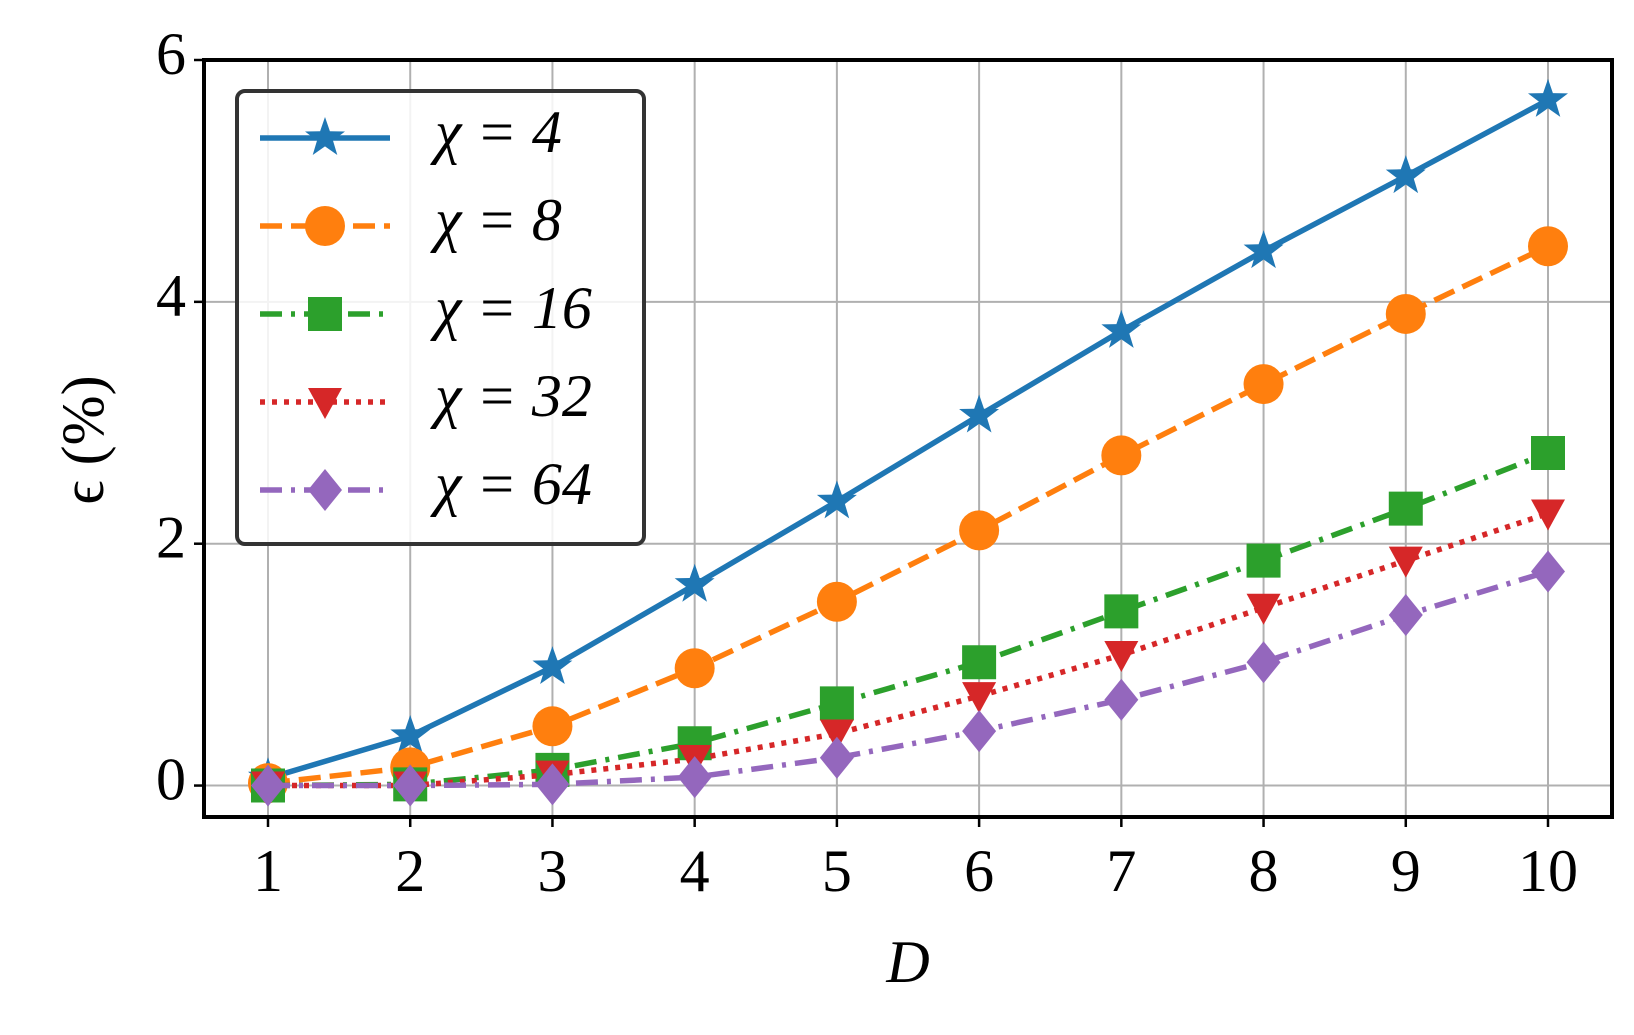 The width and height of the screenshot is (1634, 1035). What do you see at coordinates (171, 296) in the screenshot?
I see `y-tick-label: 4` at bounding box center [171, 296].